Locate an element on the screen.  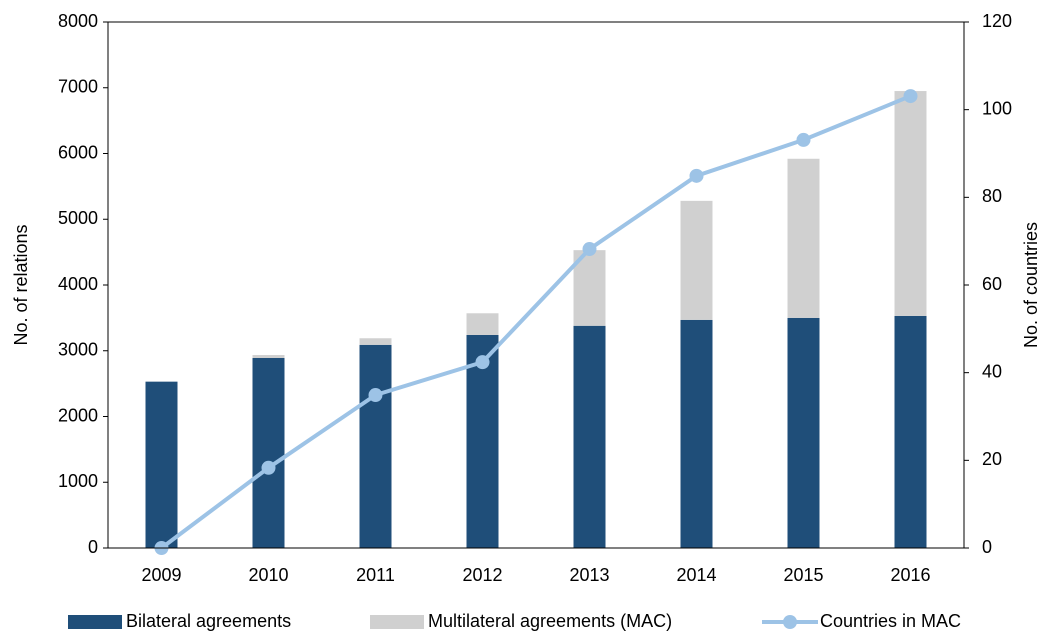
y-tick-label: 6000 is located at coordinates (78, 152).